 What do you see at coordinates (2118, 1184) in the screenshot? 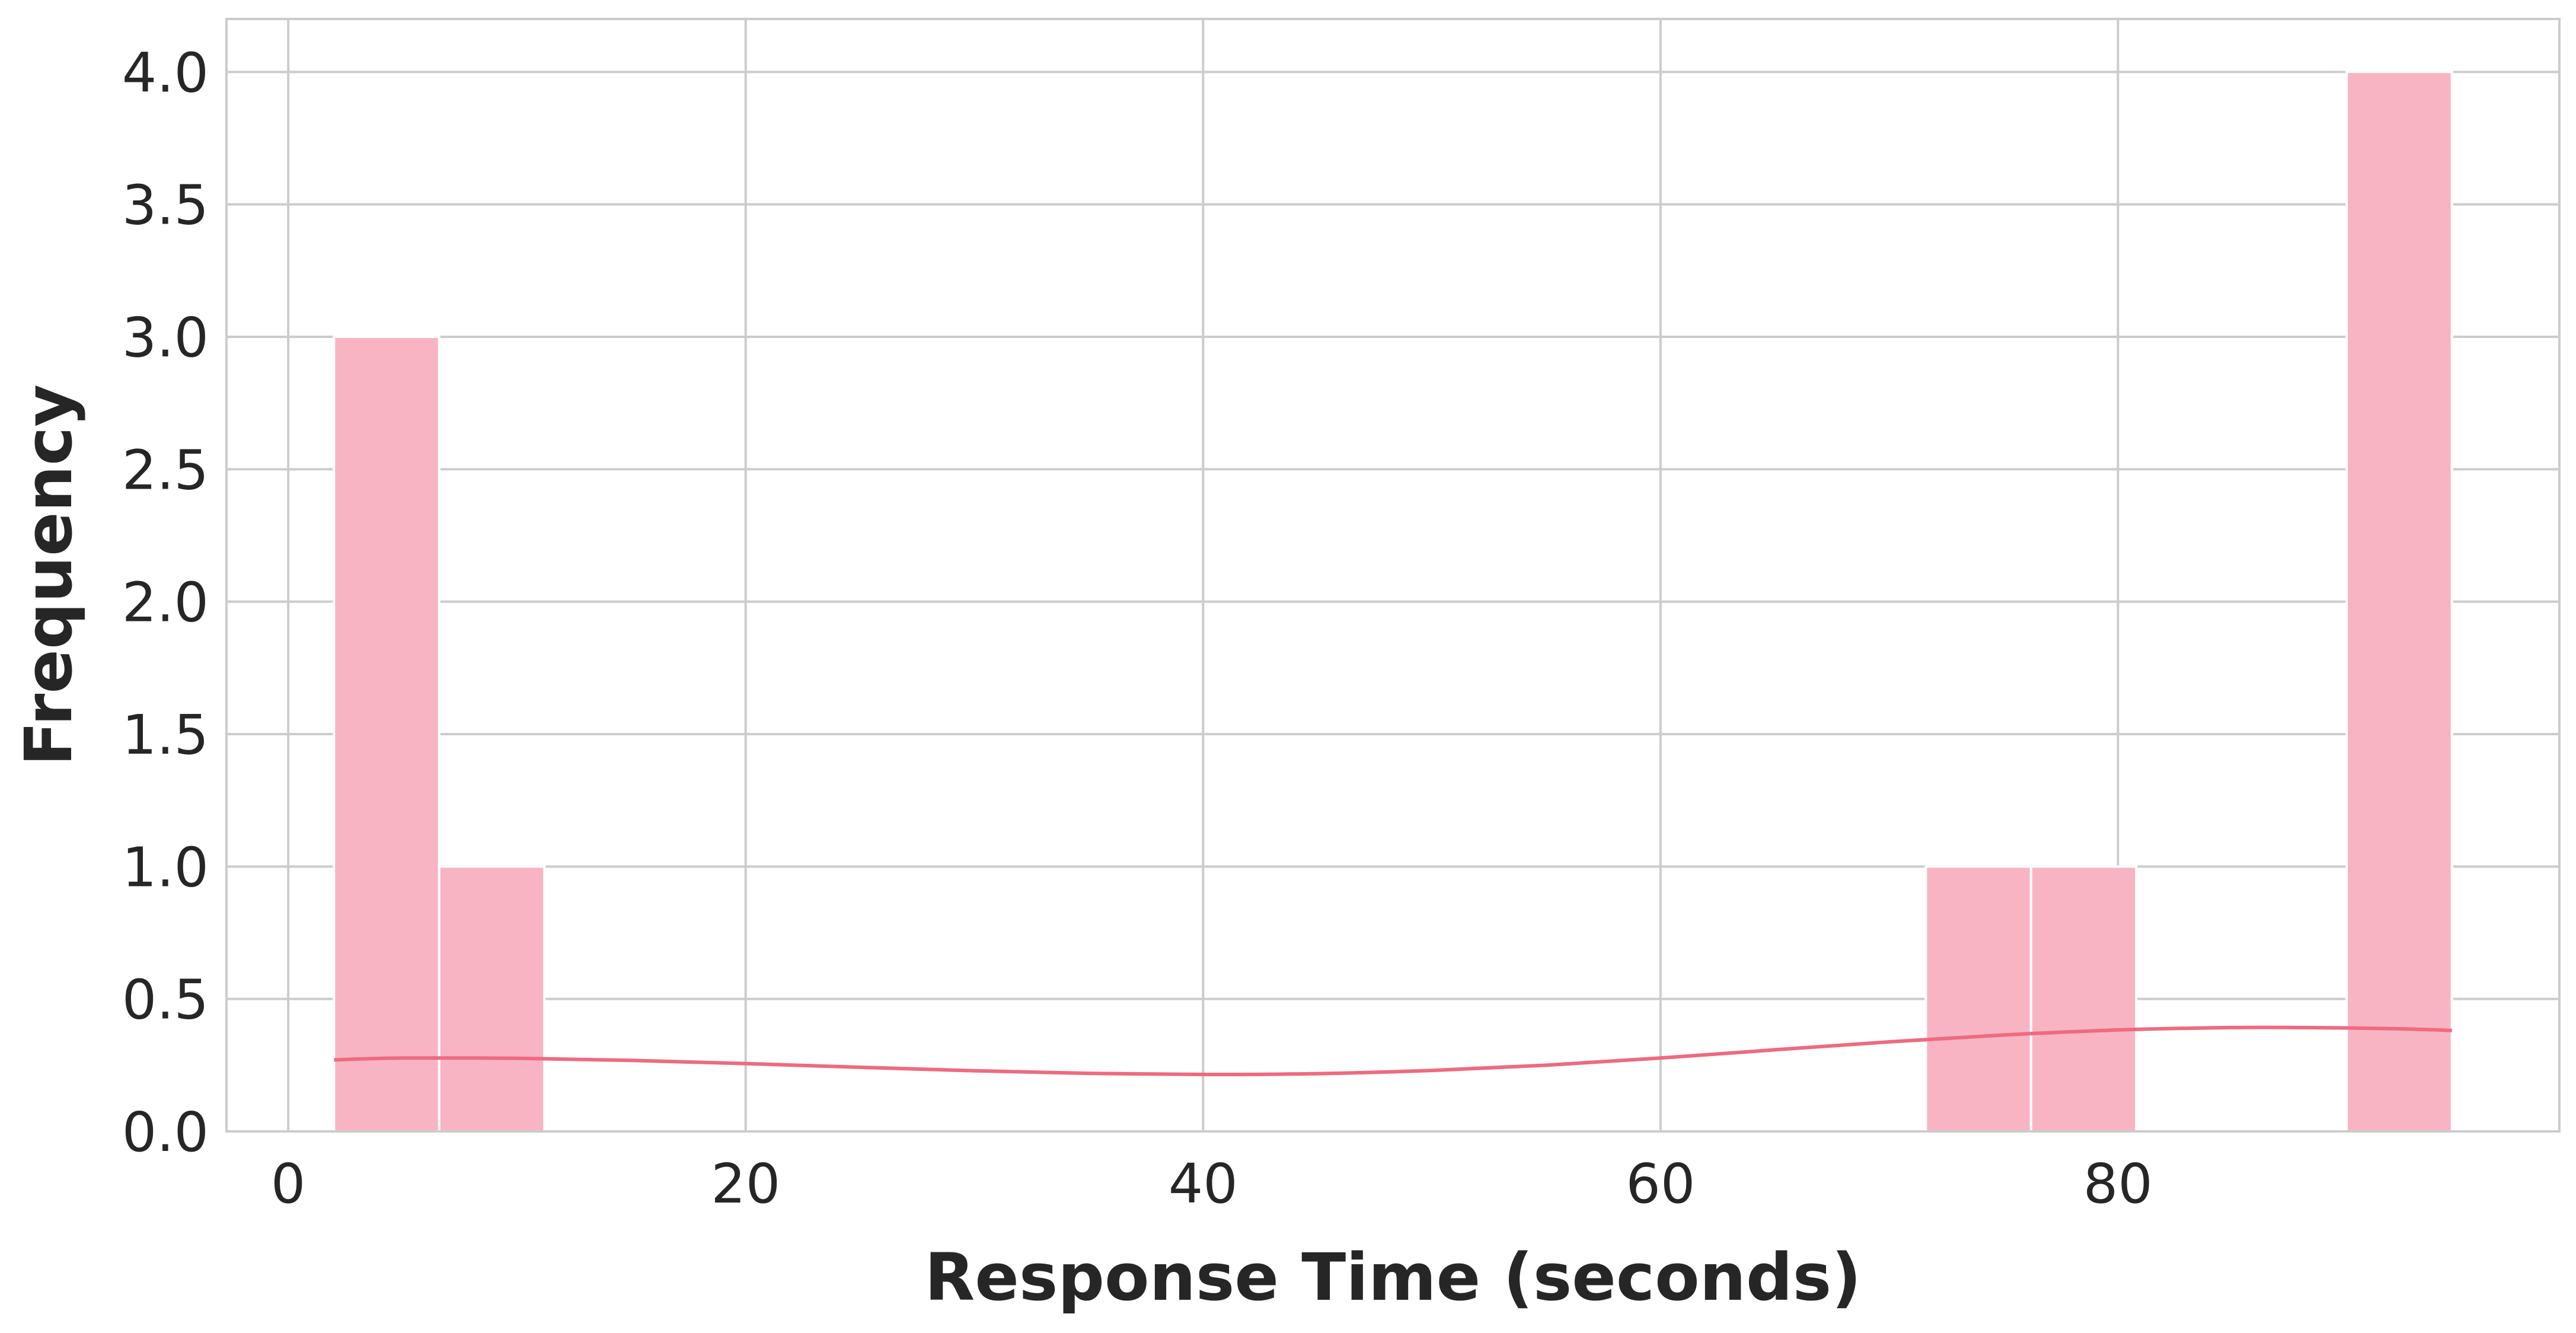
I see `x-tick-label-80: 80` at bounding box center [2118, 1184].